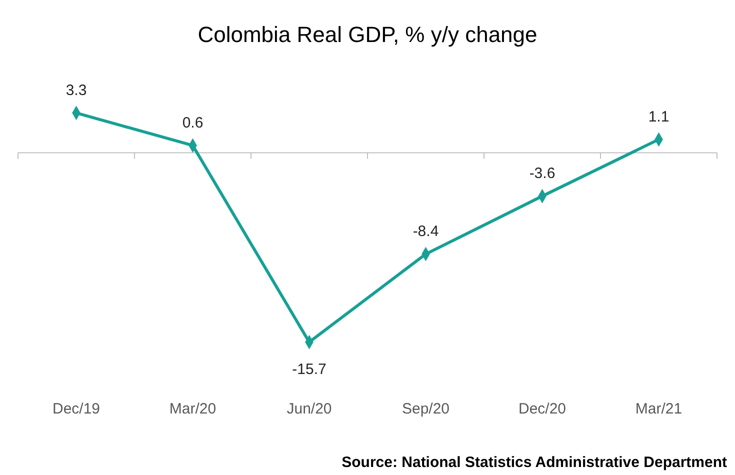  Describe the element at coordinates (193, 123) in the screenshot. I see `data-label: 0.6` at that location.